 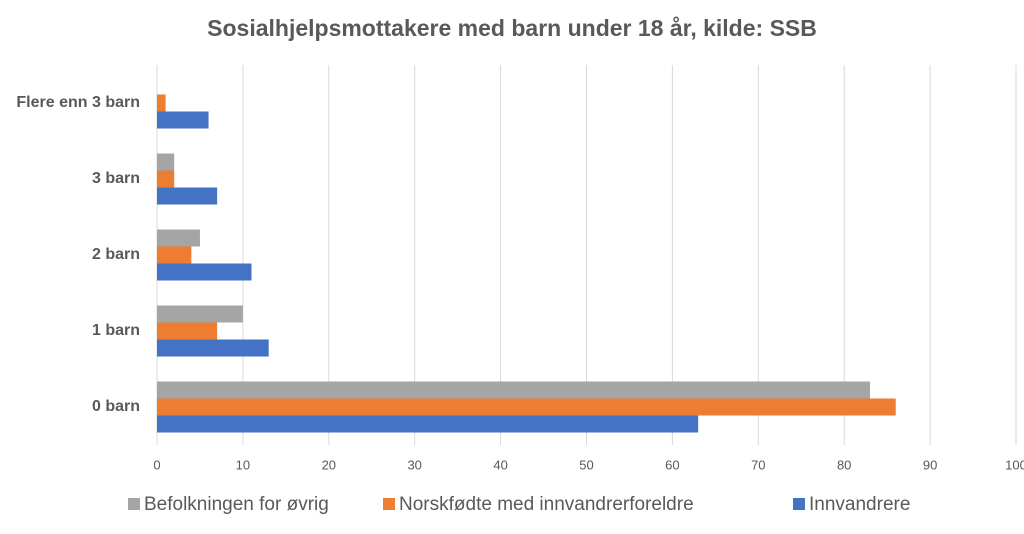 What do you see at coordinates (78, 102) in the screenshot?
I see `y-tick-label: Flere enn 3 barn` at bounding box center [78, 102].